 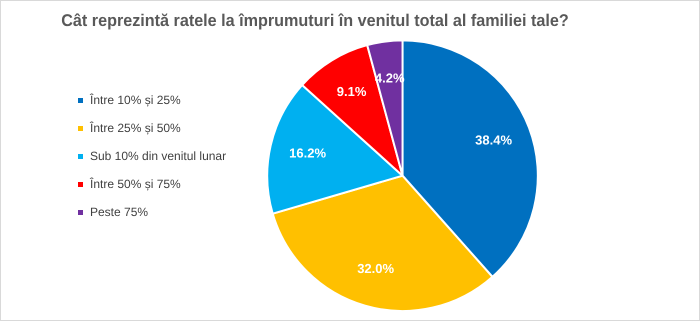 I want to click on legend-label: Între 50% și 75%, so click(x=135, y=183).